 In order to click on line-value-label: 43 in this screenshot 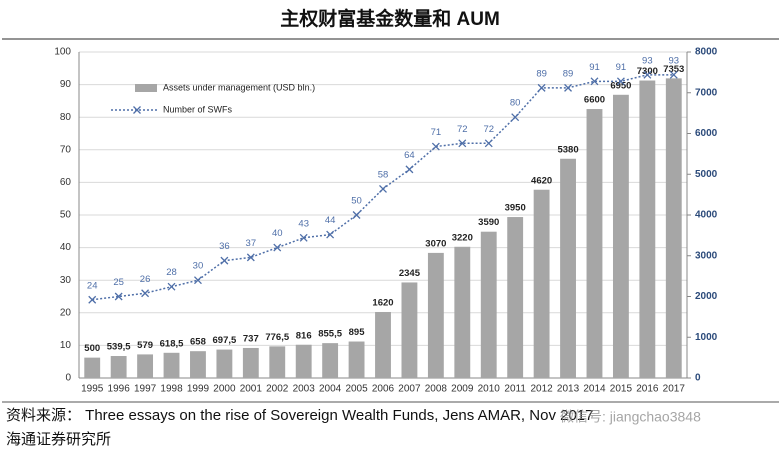, I will do `click(303, 223)`.